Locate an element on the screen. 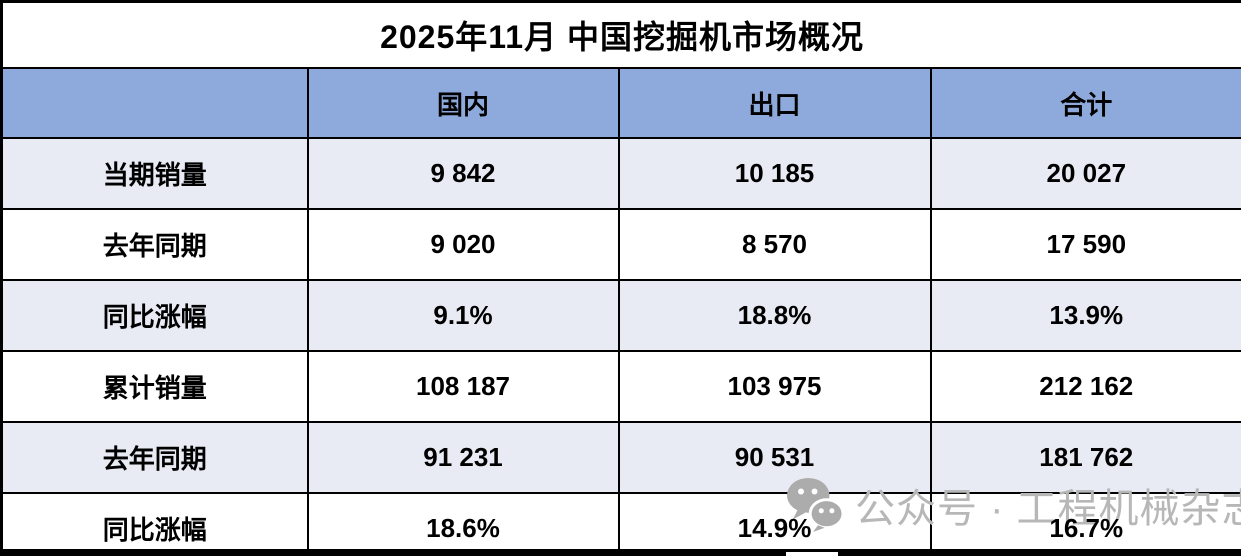 The image size is (1241, 556). cell-value: 16.7% is located at coordinates (1086, 528).